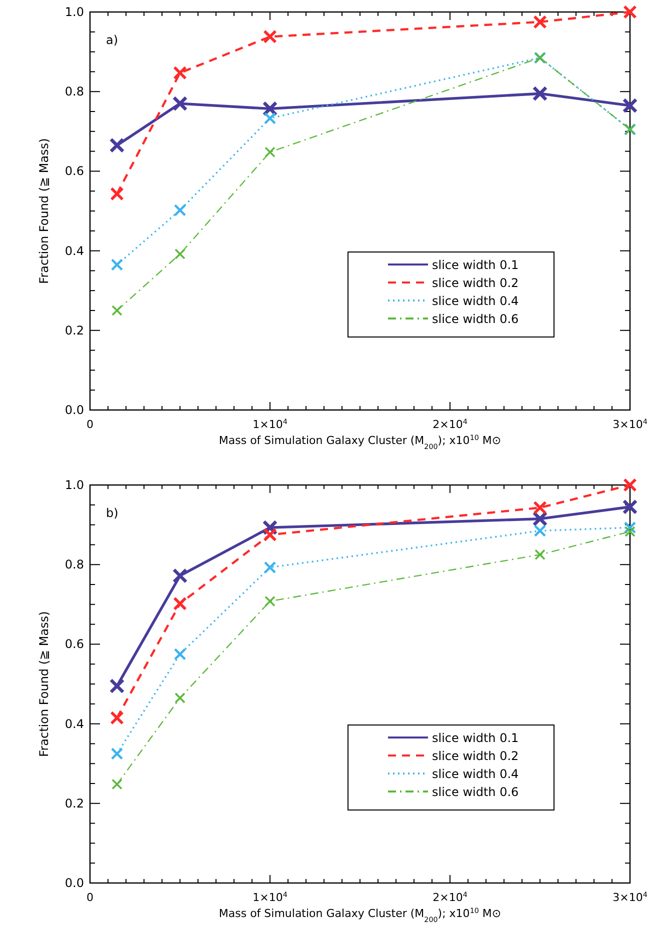  I want to click on annotation: a), so click(112, 40).